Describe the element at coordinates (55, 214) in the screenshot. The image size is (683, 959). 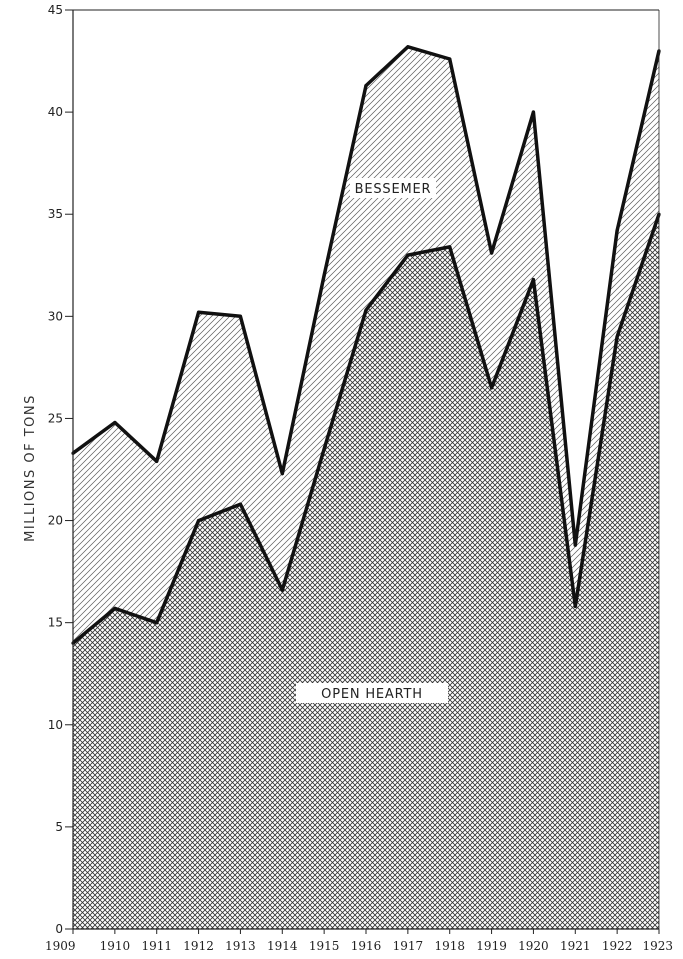
I see `y-tick-label: 35` at that location.